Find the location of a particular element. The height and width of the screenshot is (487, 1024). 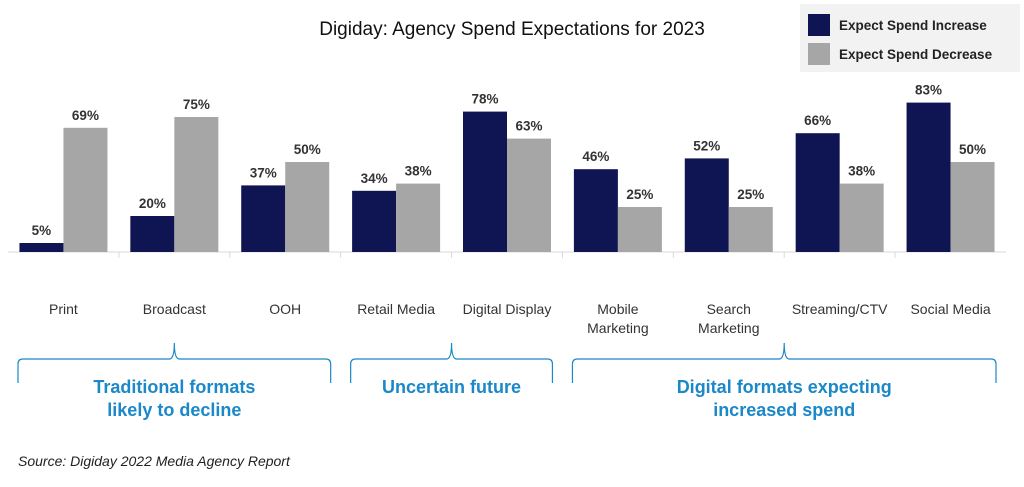

group-label-1: Traditional formats likely to decline is located at coordinates (174, 398).